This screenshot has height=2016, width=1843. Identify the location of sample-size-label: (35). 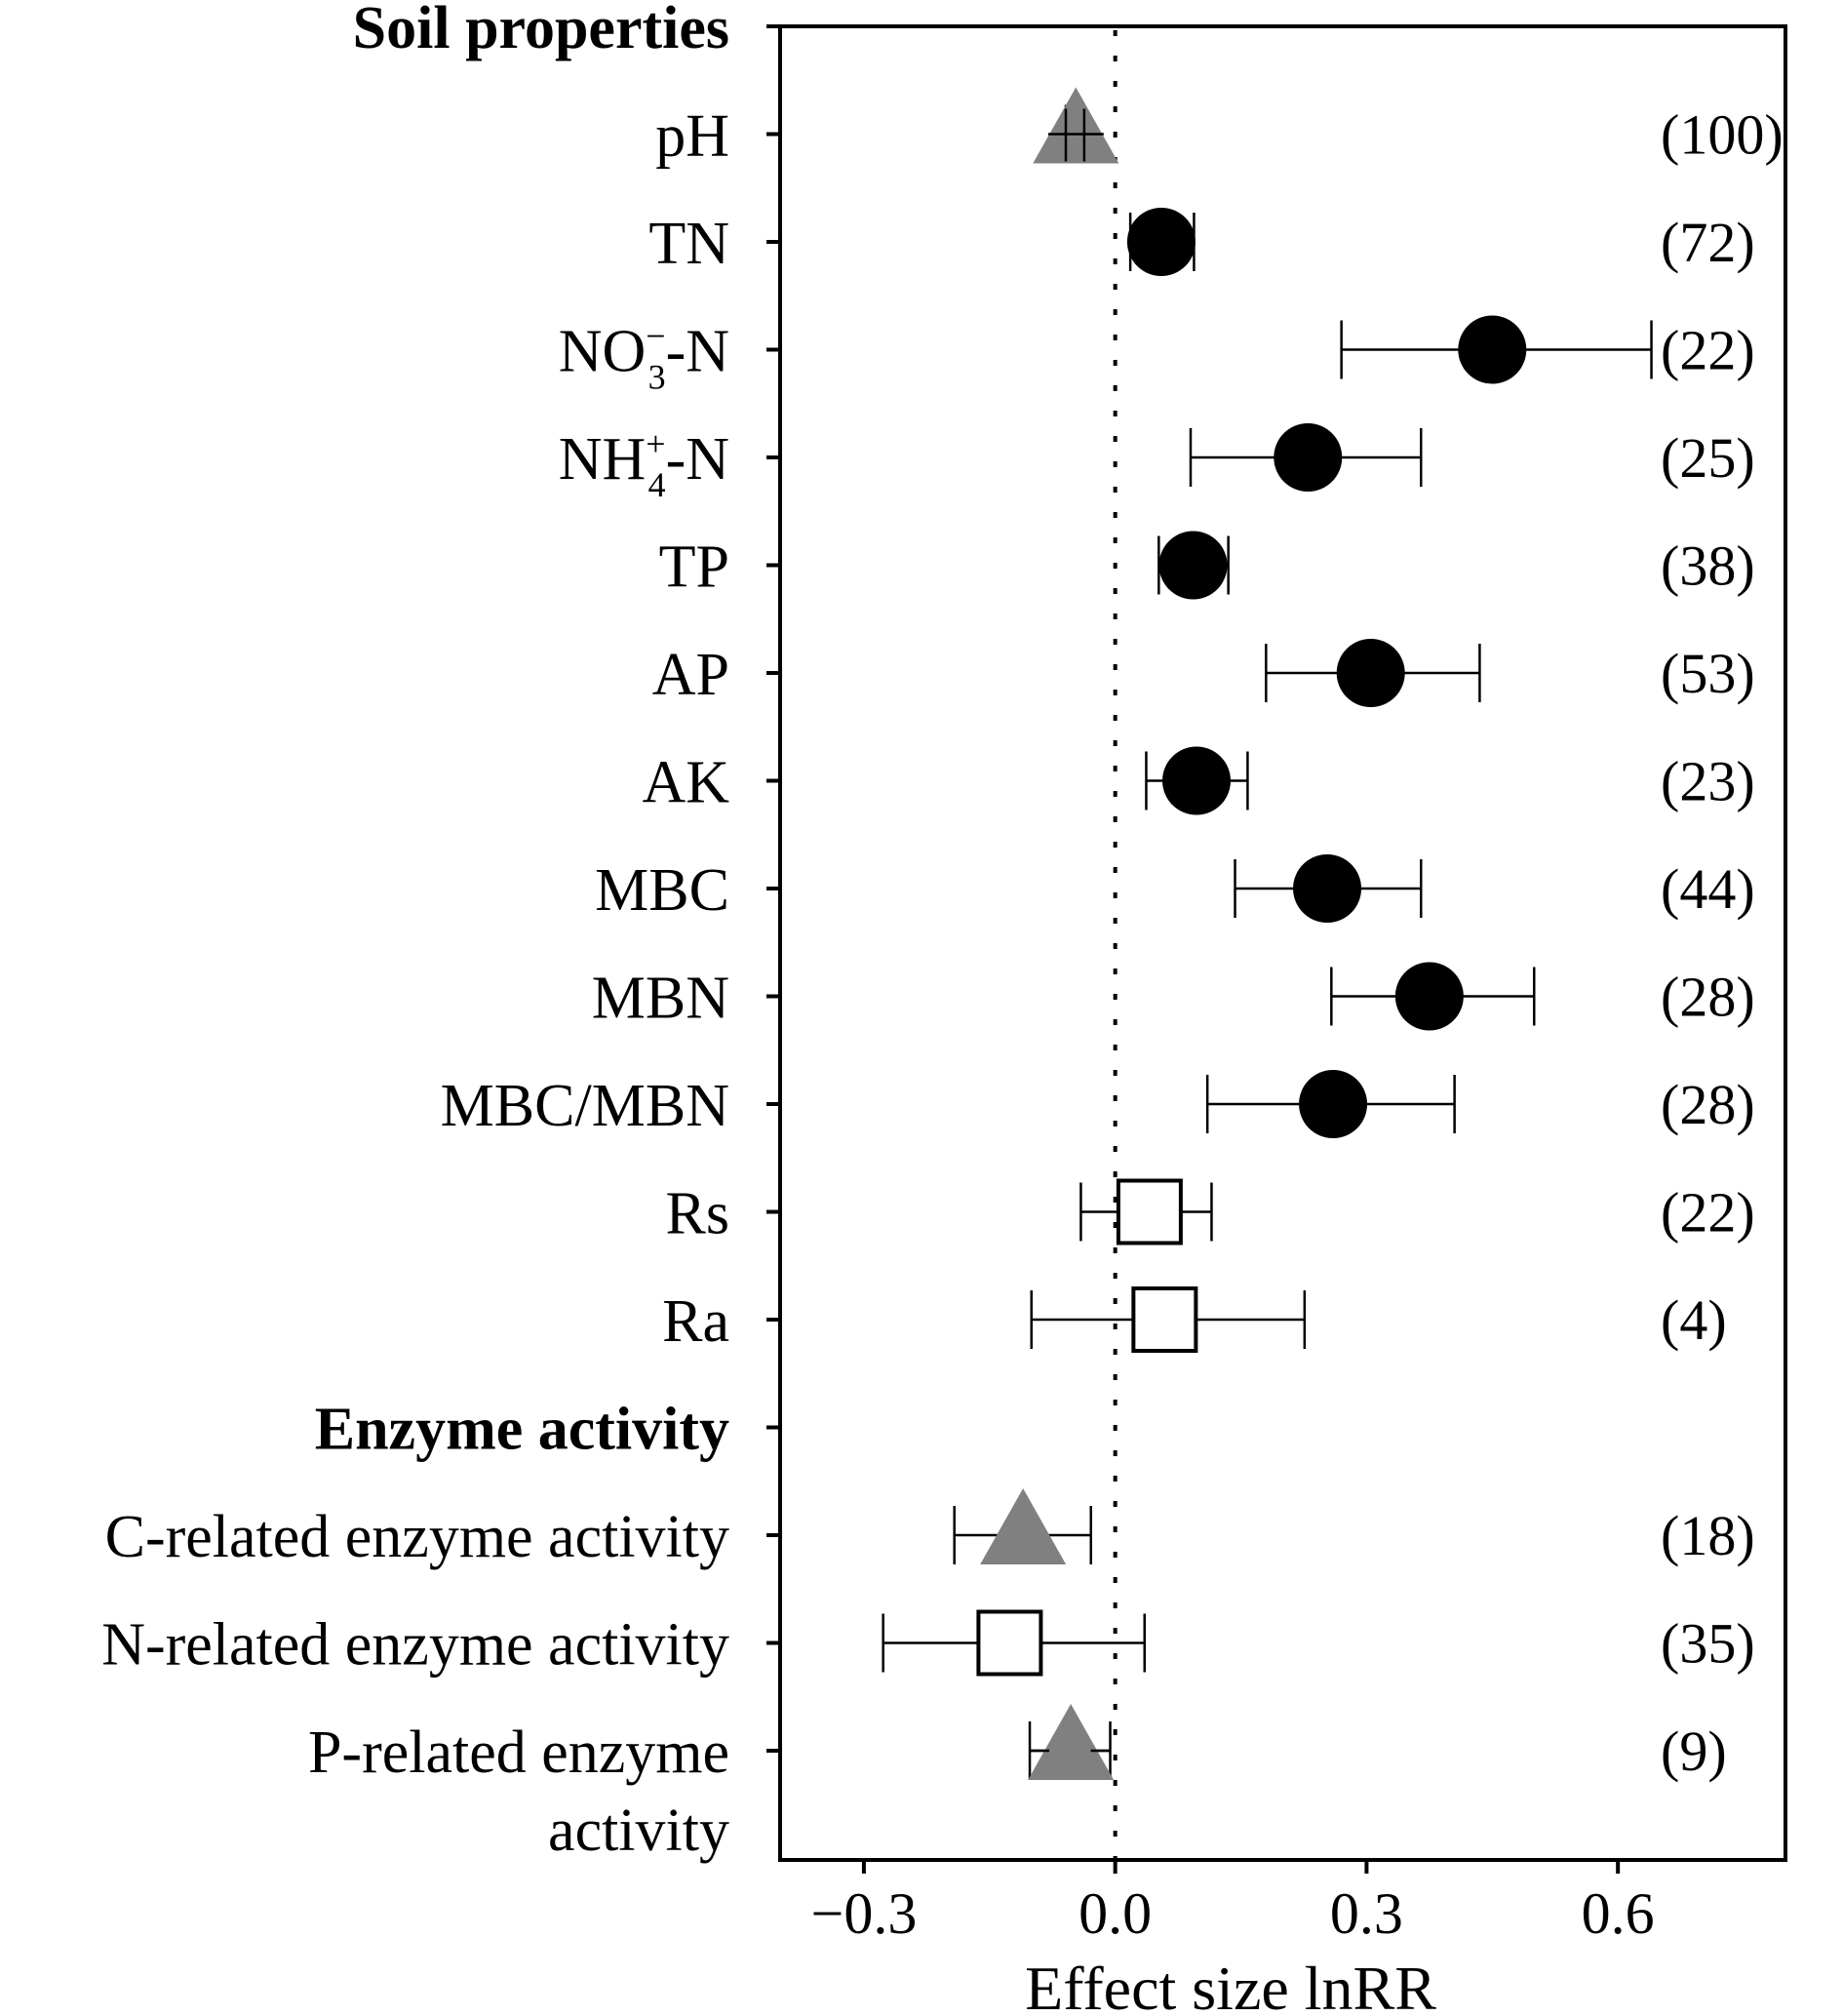
(1708, 1644).